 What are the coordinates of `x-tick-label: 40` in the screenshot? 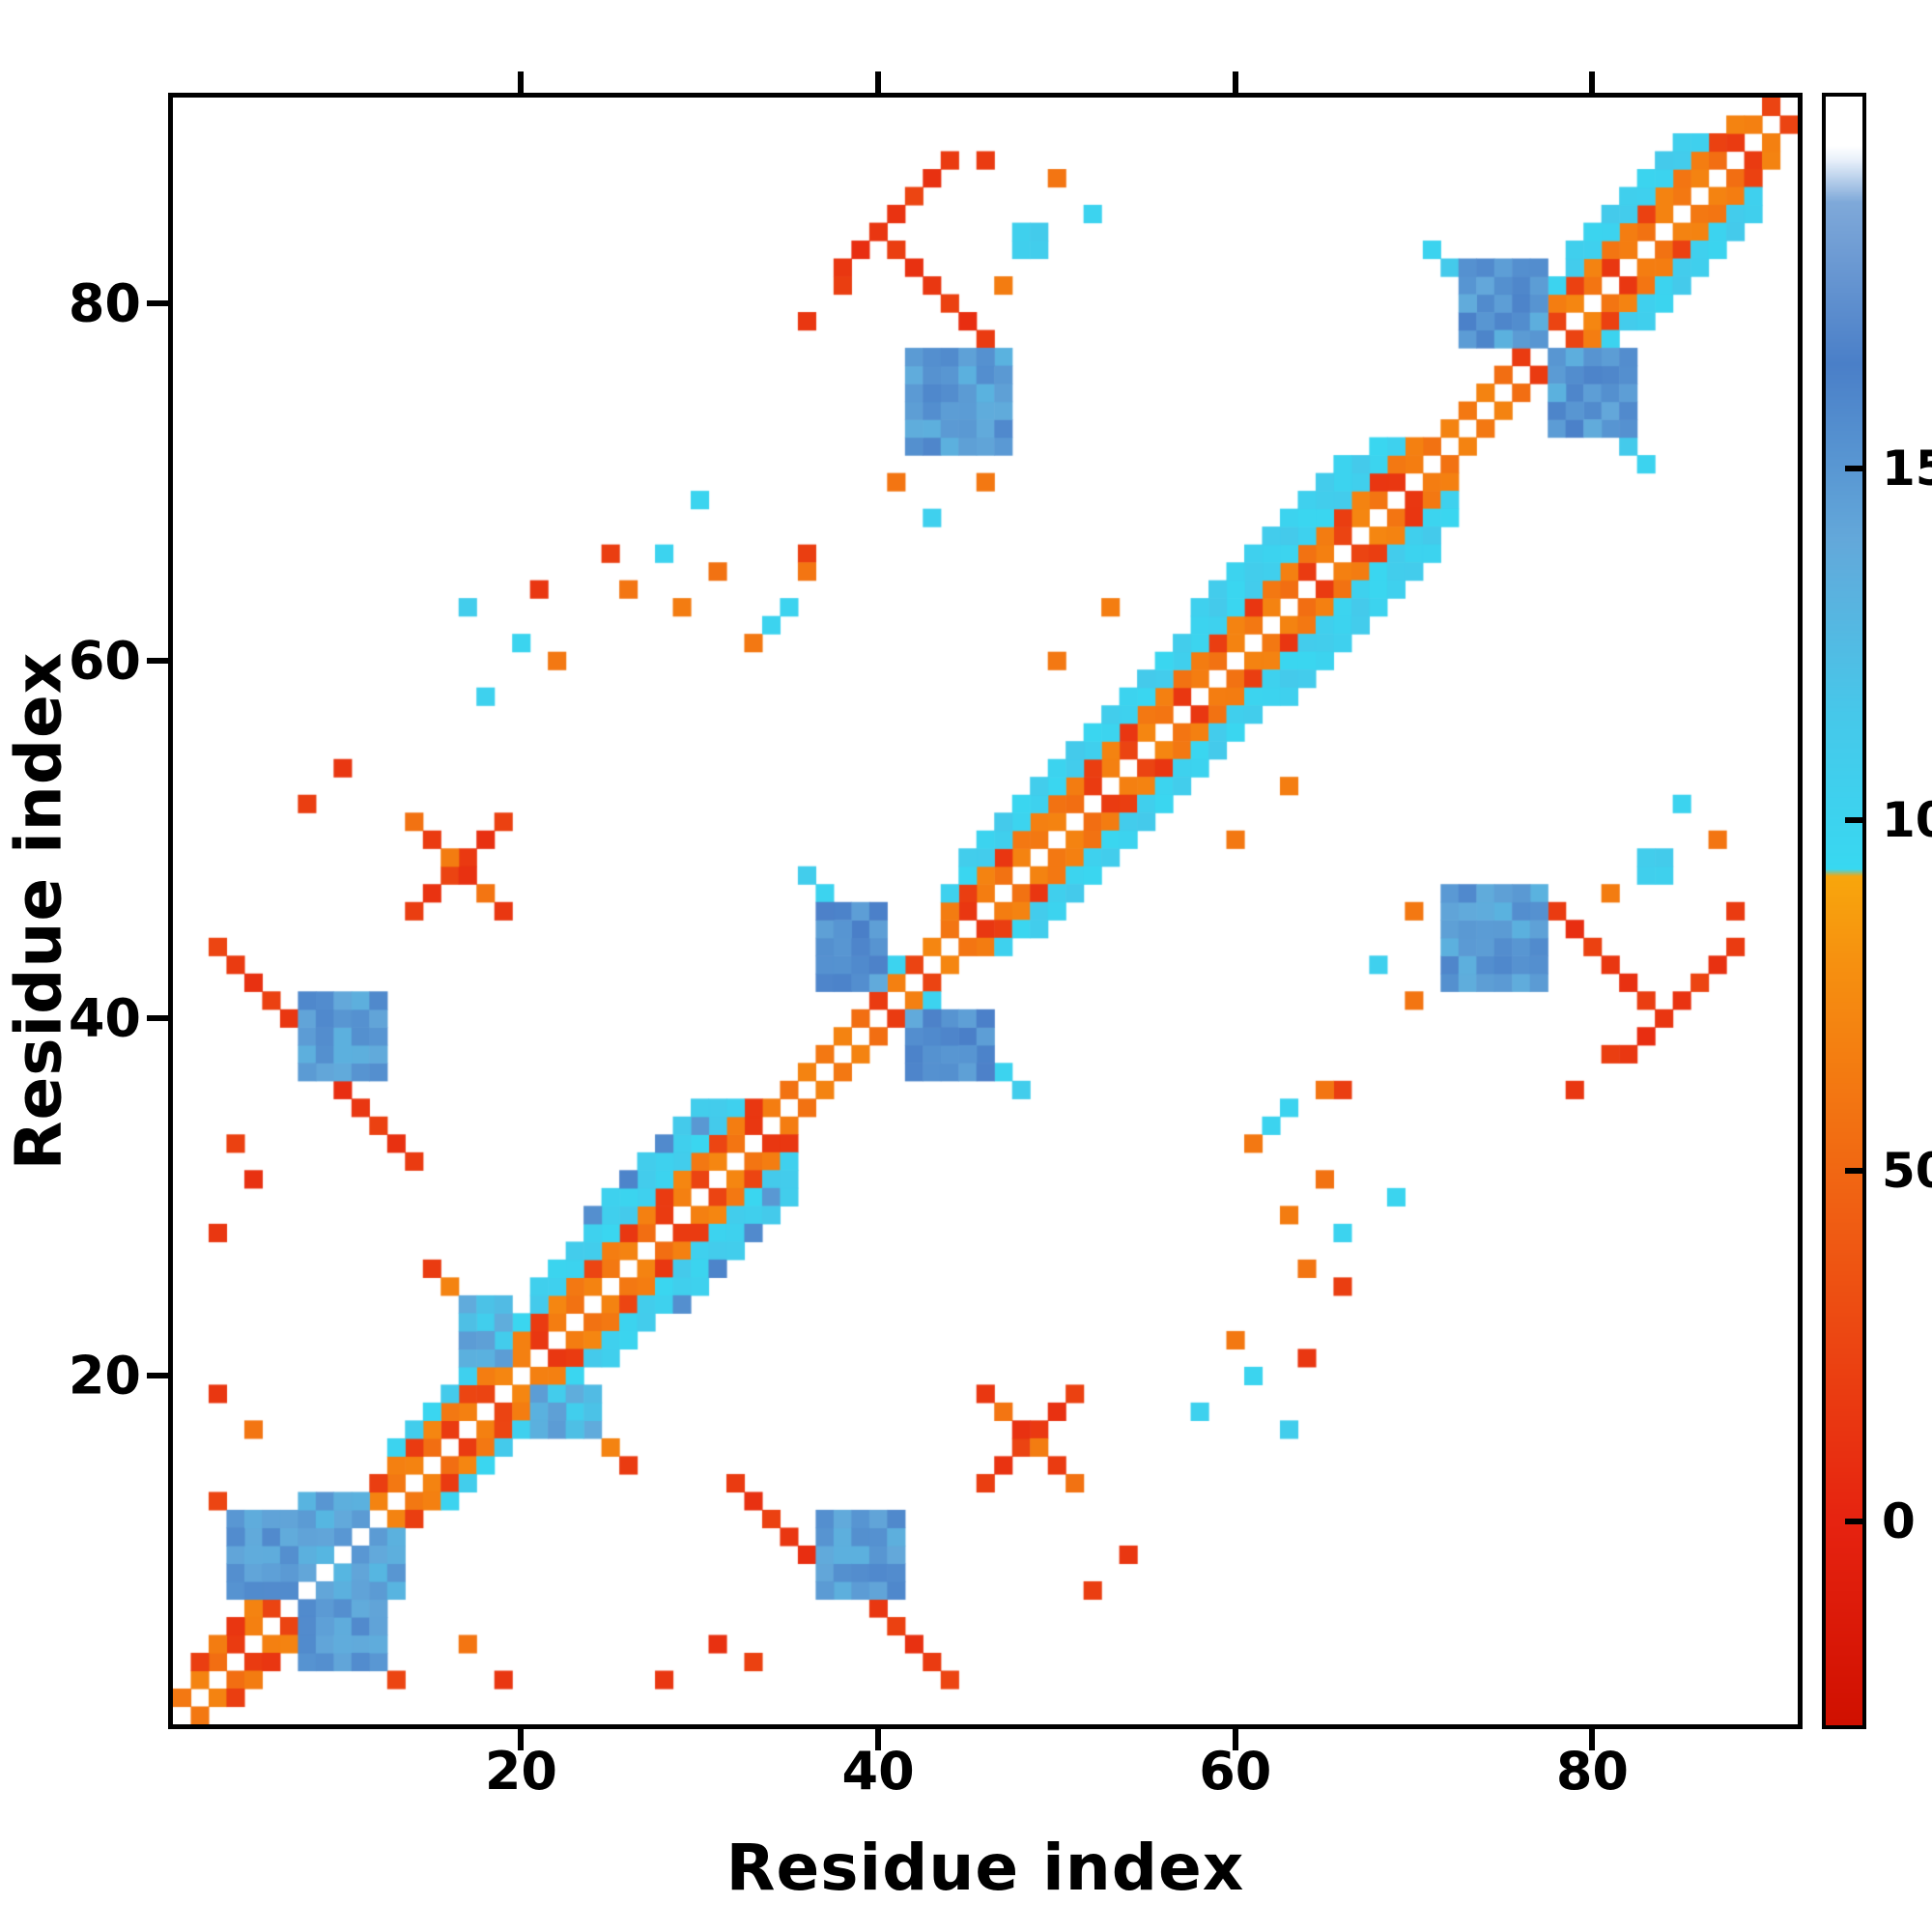 It's located at (878, 1771).